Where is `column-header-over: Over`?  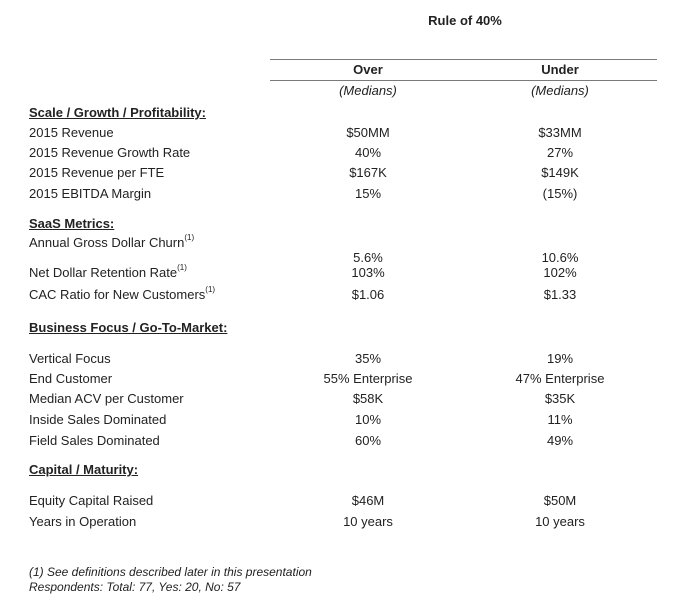
column-header-over: Over is located at coordinates (368, 69).